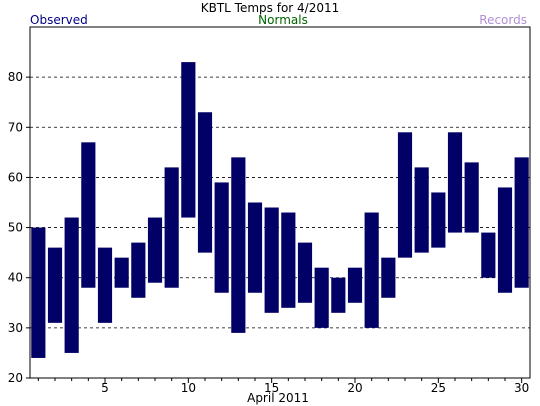 The width and height of the screenshot is (540, 406). Describe the element at coordinates (15, 127) in the screenshot. I see `y-tick-label-70: 70` at that location.